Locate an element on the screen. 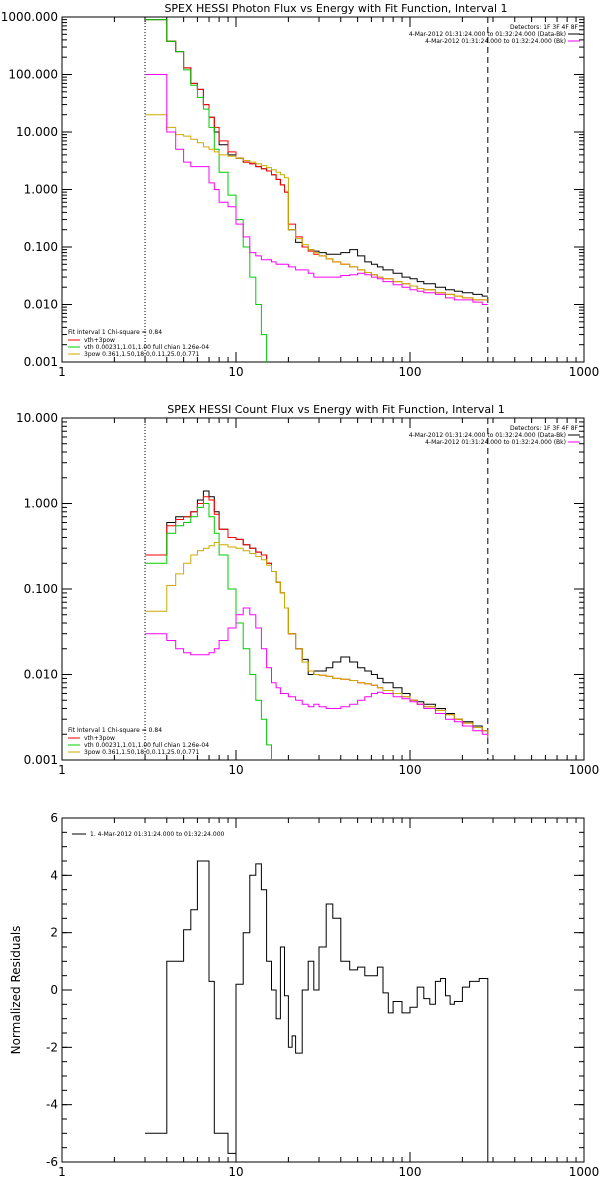 The height and width of the screenshot is (1200, 600). photon-y-tick-label: 100.000 is located at coordinates (33, 75).